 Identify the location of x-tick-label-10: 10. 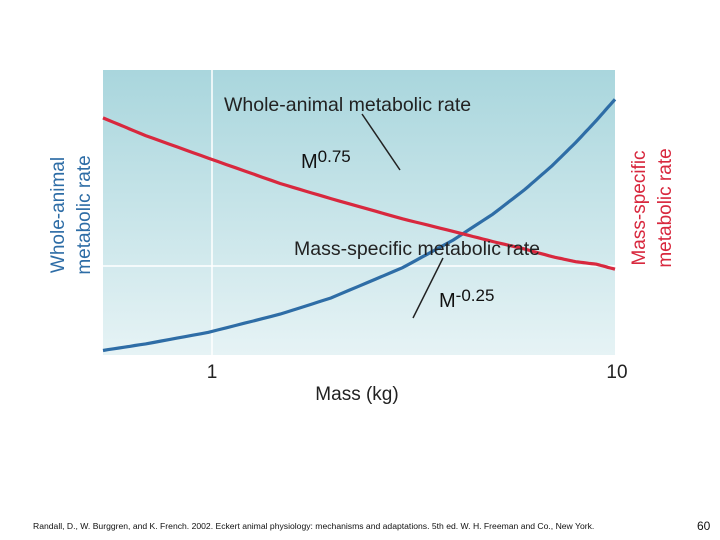
(616, 372).